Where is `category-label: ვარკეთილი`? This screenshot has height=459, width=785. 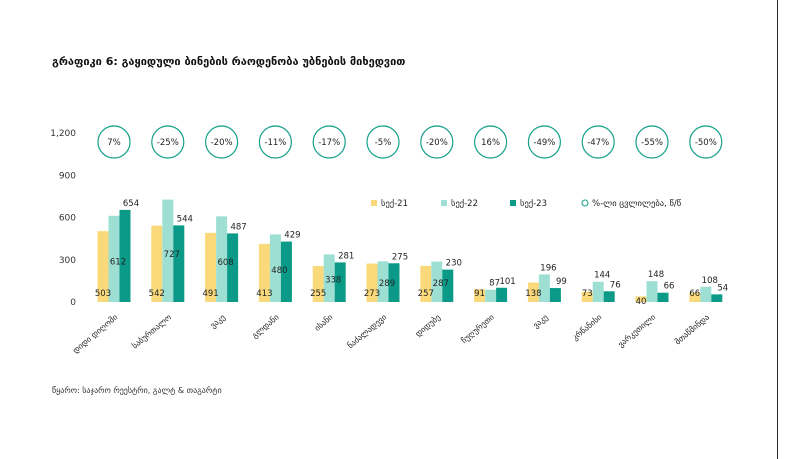
category-label: ვარკეთილი is located at coordinates (637, 330).